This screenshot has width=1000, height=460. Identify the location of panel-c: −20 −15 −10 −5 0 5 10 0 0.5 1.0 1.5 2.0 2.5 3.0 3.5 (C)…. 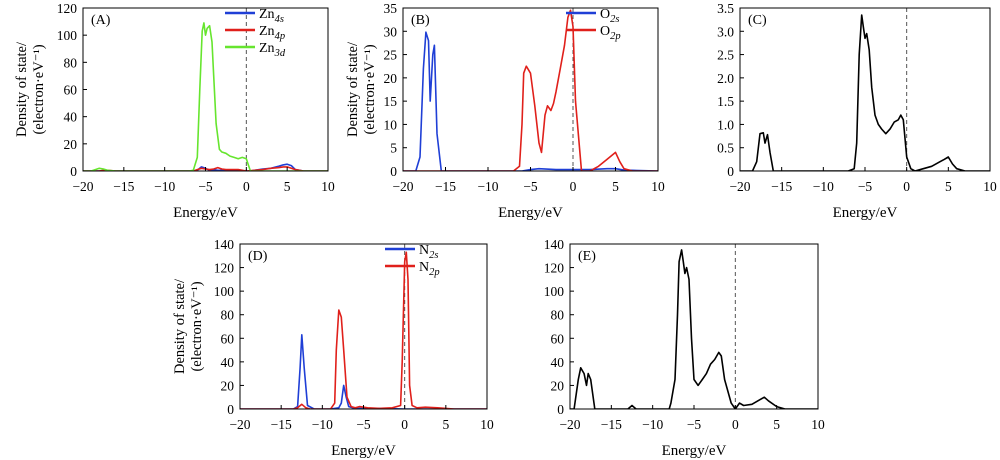
(857, 111).